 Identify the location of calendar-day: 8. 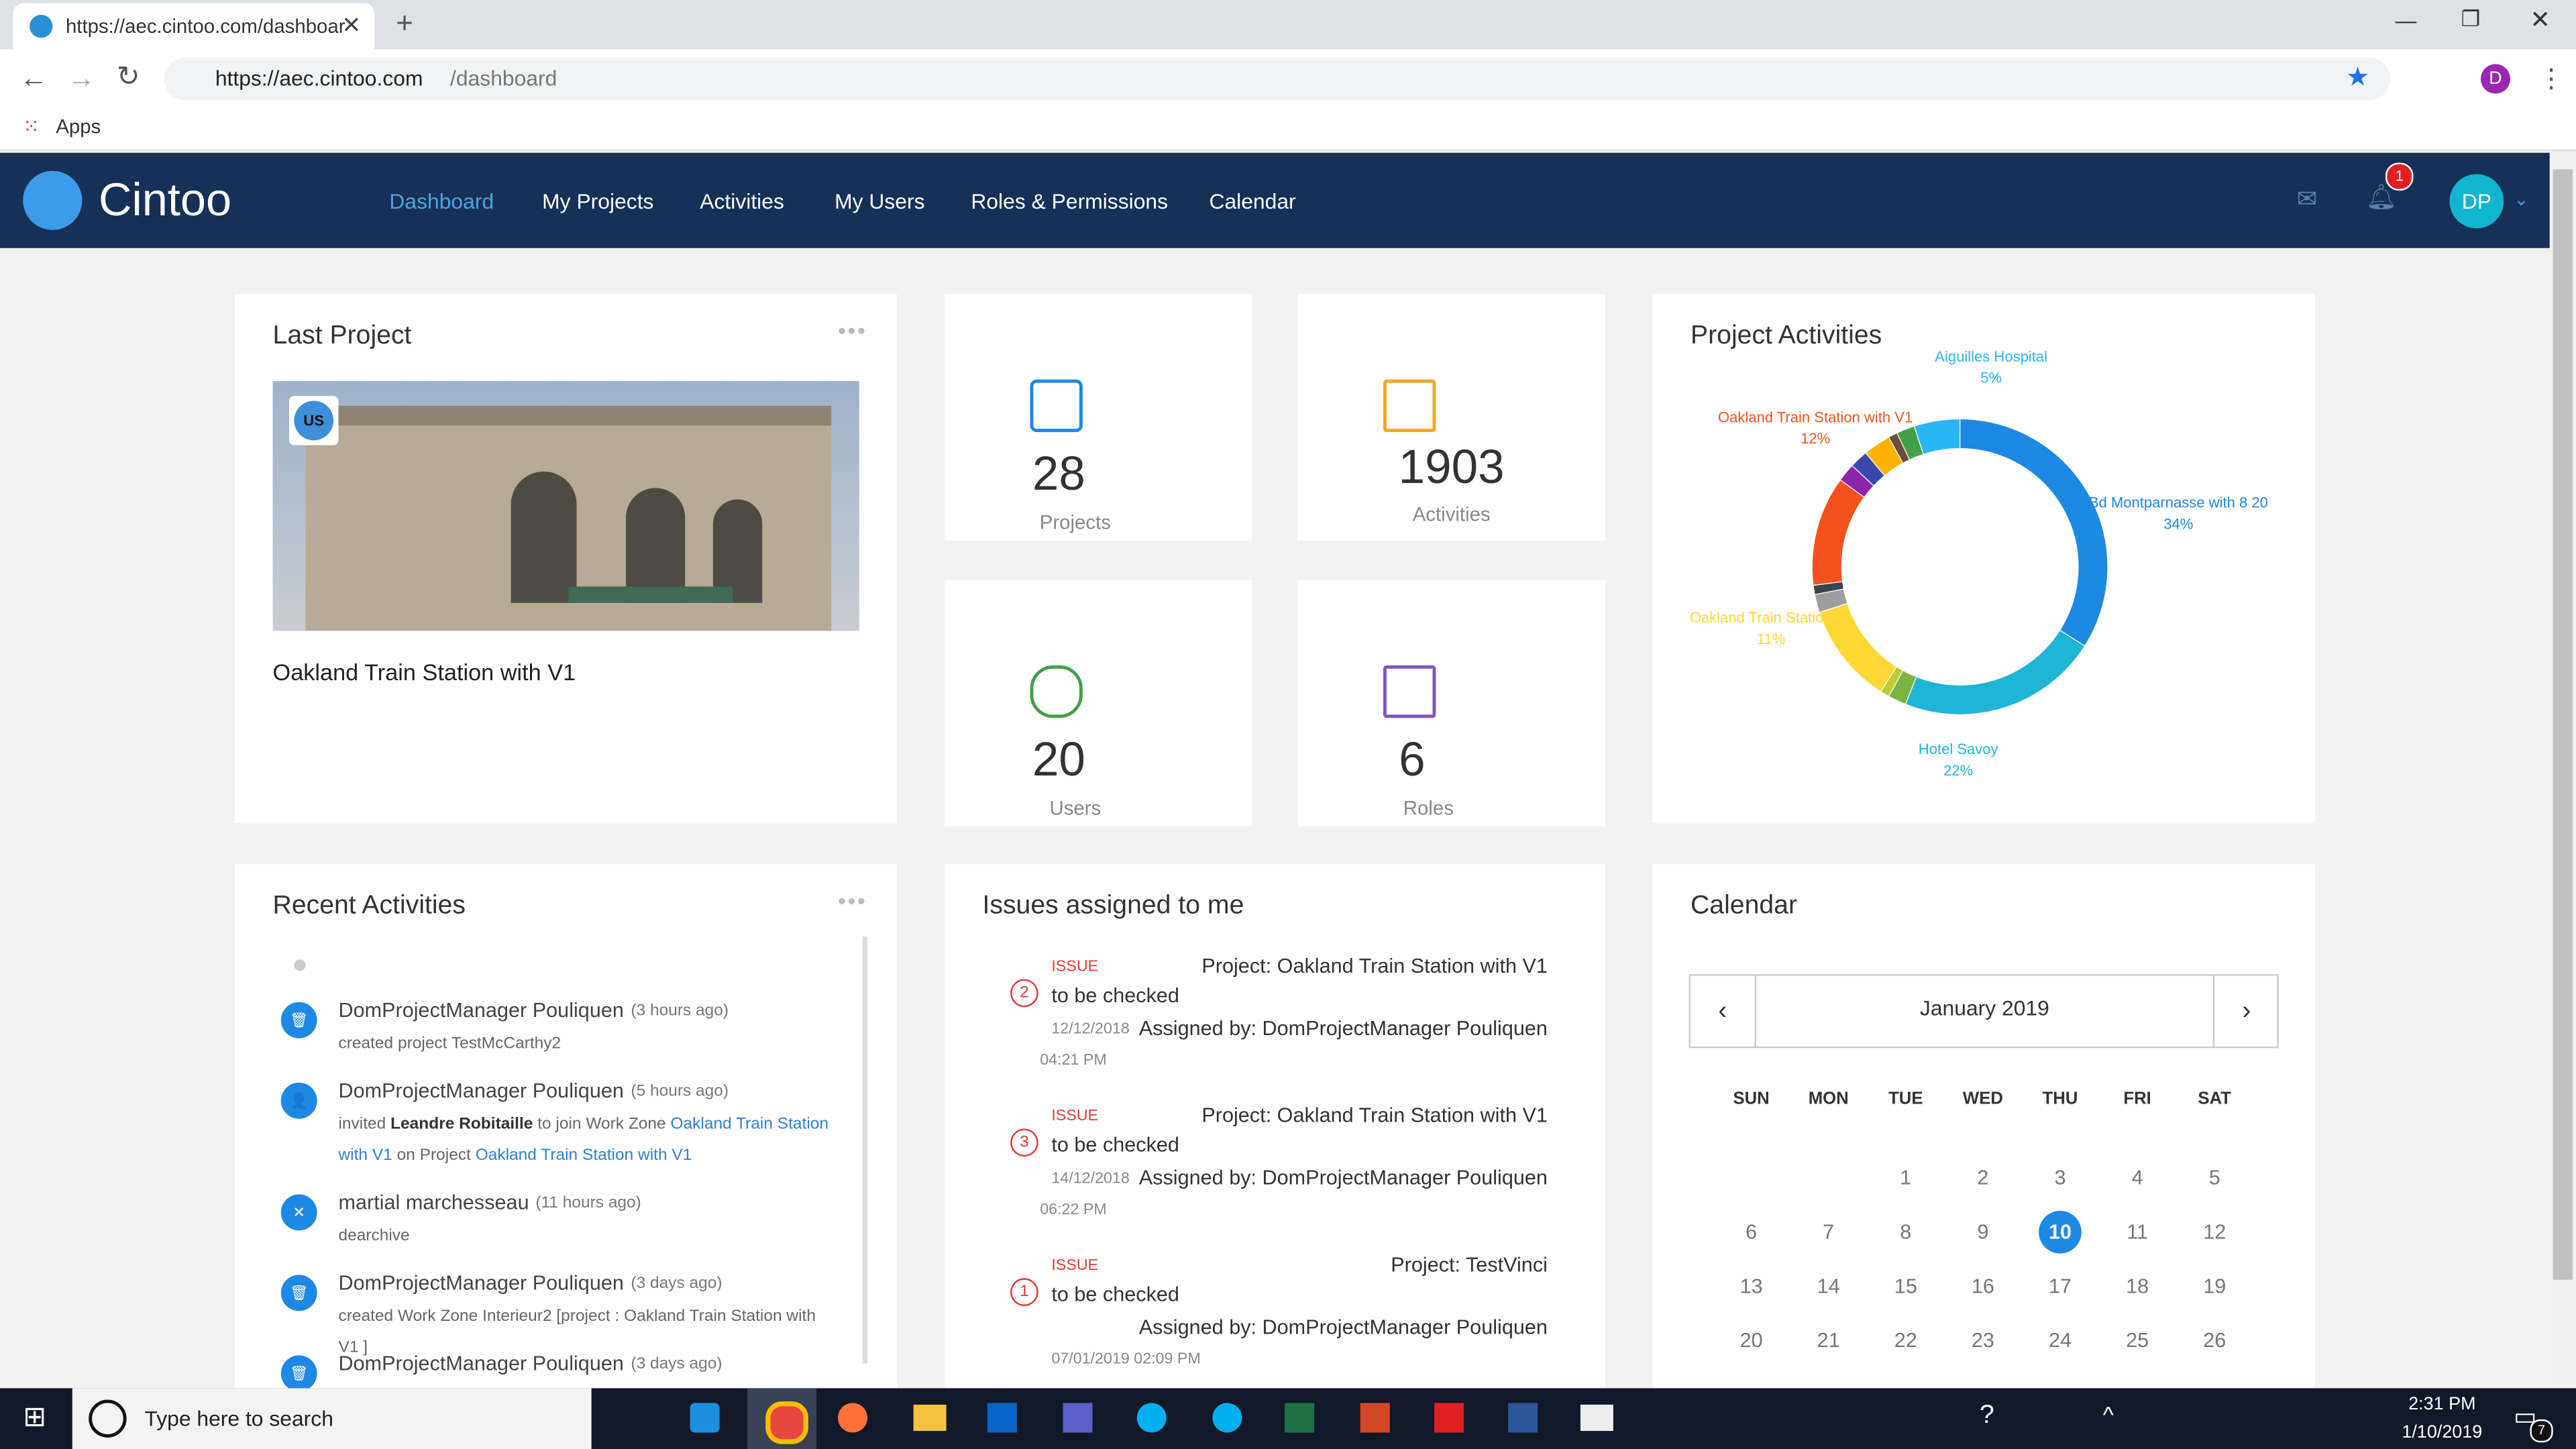
(1906, 1232).